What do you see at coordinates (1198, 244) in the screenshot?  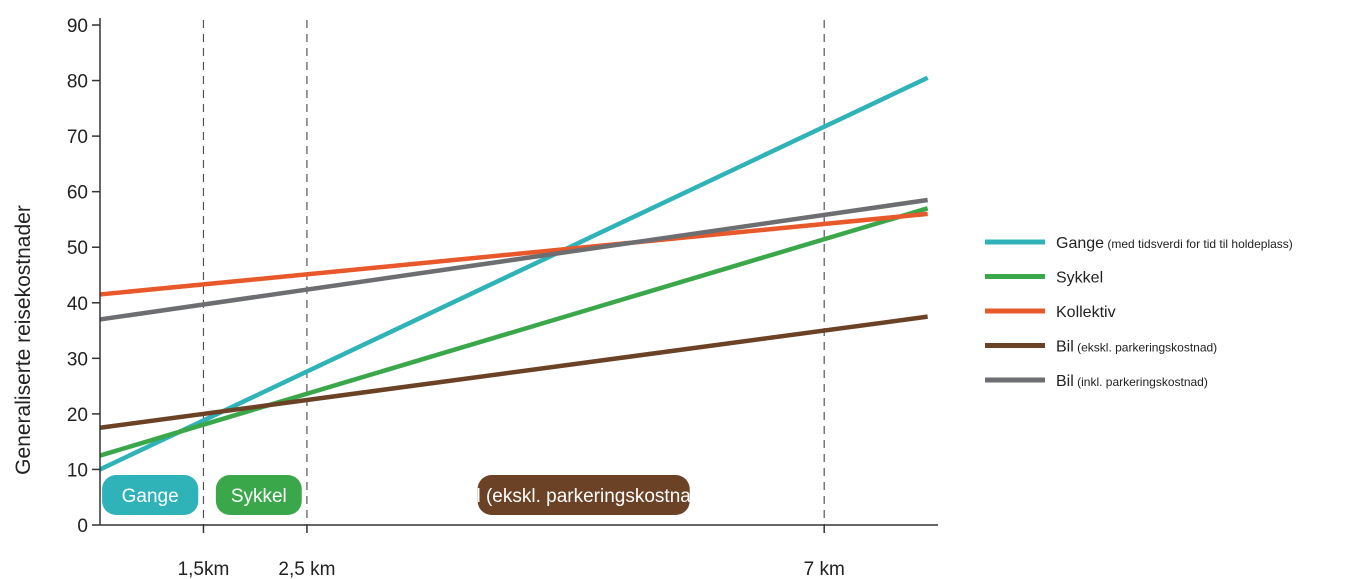 I see `legend-note: (med tidsverdi for tid til holdeplass)` at bounding box center [1198, 244].